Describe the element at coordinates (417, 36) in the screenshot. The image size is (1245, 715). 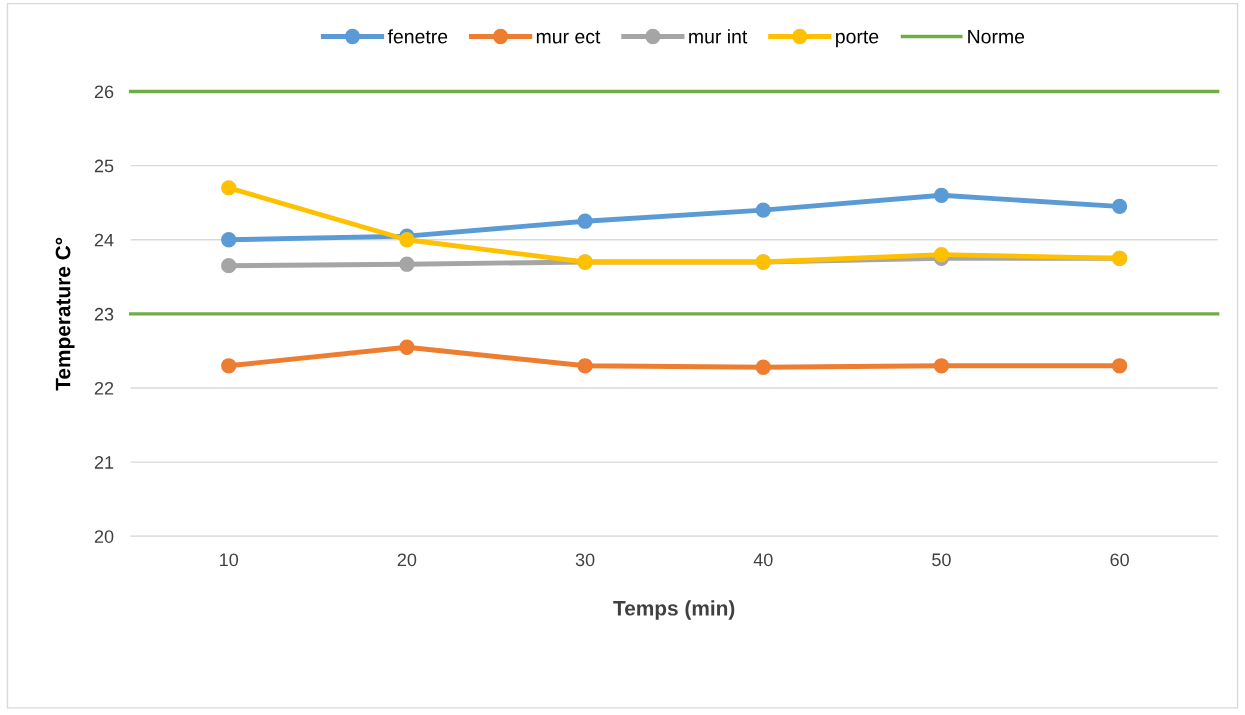
I see `legend-label: fenetre` at that location.